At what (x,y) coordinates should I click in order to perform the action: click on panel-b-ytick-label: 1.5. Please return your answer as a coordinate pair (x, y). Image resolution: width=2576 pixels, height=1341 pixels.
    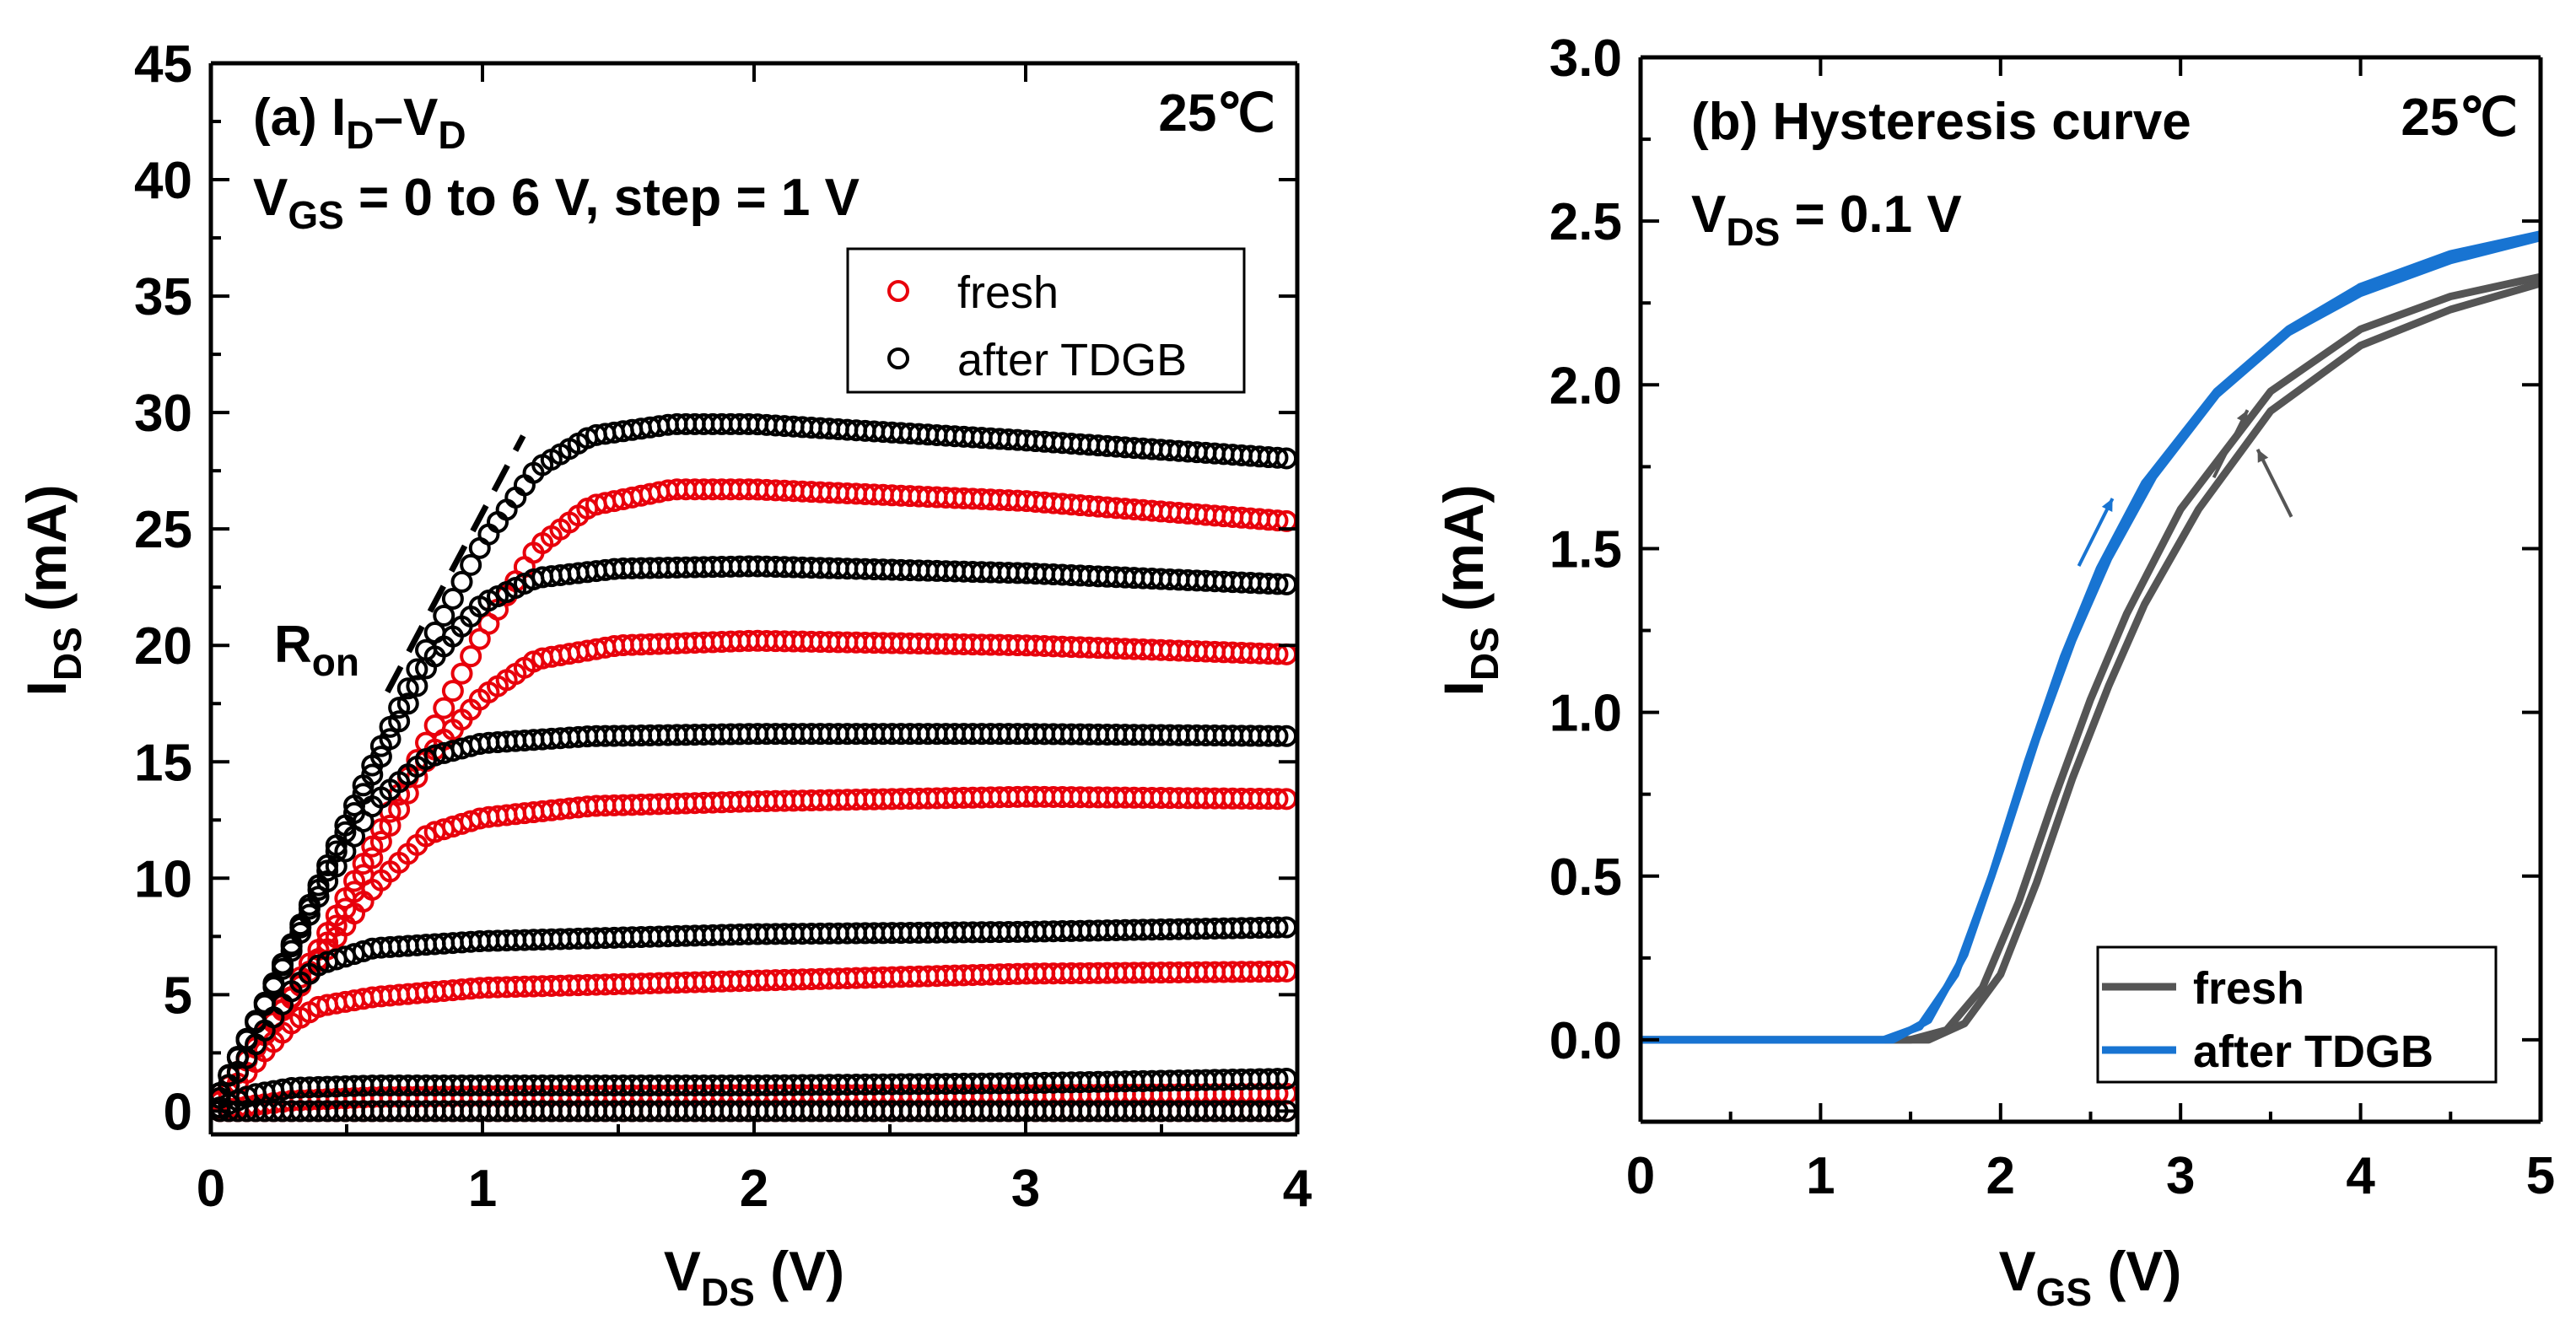
    Looking at the image, I should click on (1585, 549).